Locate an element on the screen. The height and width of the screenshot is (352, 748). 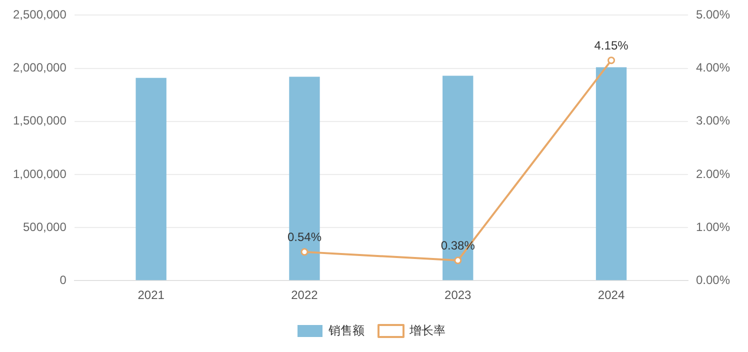
y-tick-label: 1,500,000 is located at coordinates (39, 121).